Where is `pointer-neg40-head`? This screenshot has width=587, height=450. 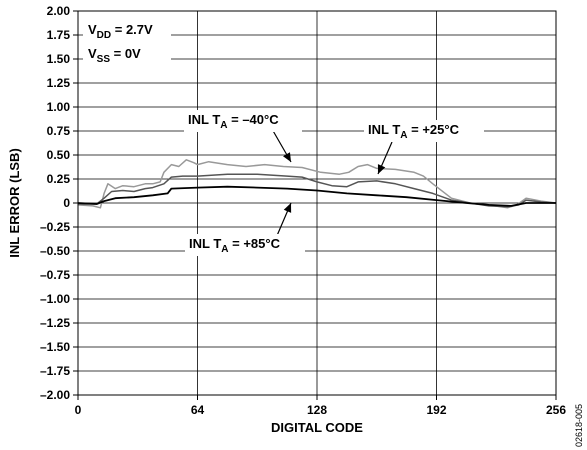 pointer-neg40-head is located at coordinates (287, 157).